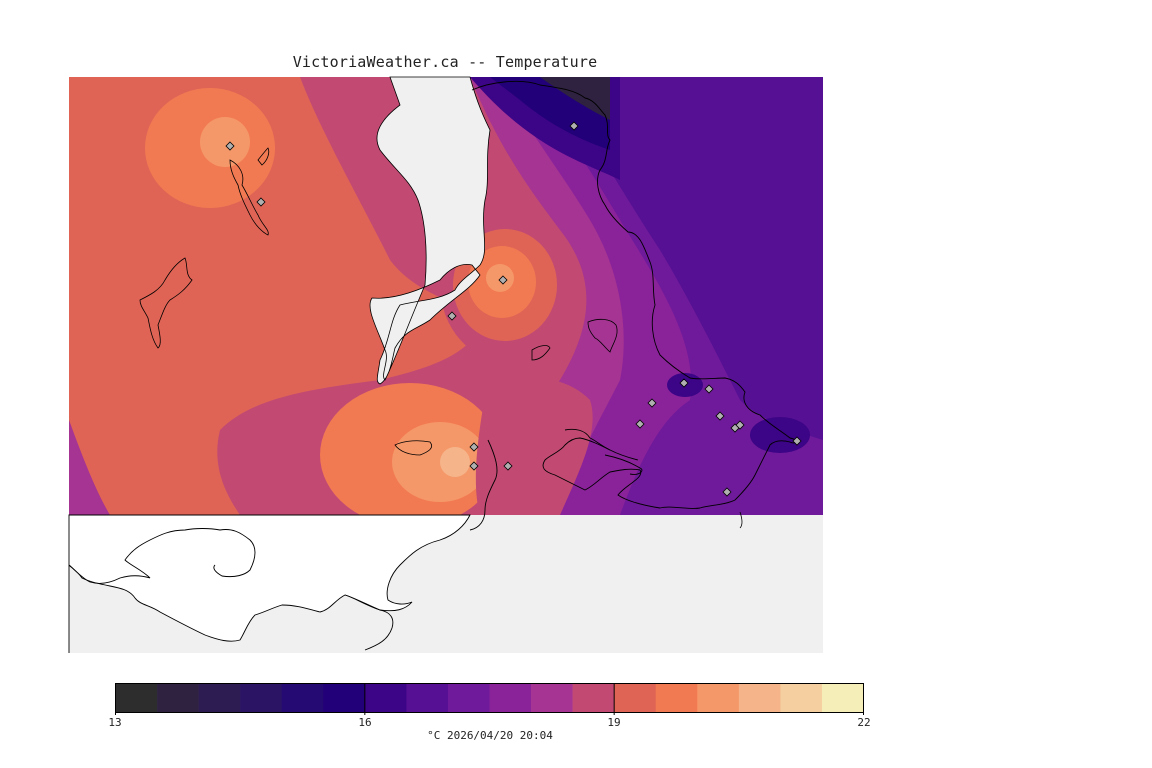 This screenshot has width=1152, height=768. Describe the element at coordinates (490, 735) in the screenshot. I see `legend-caption: °C 2026/04/20 20:04` at that location.